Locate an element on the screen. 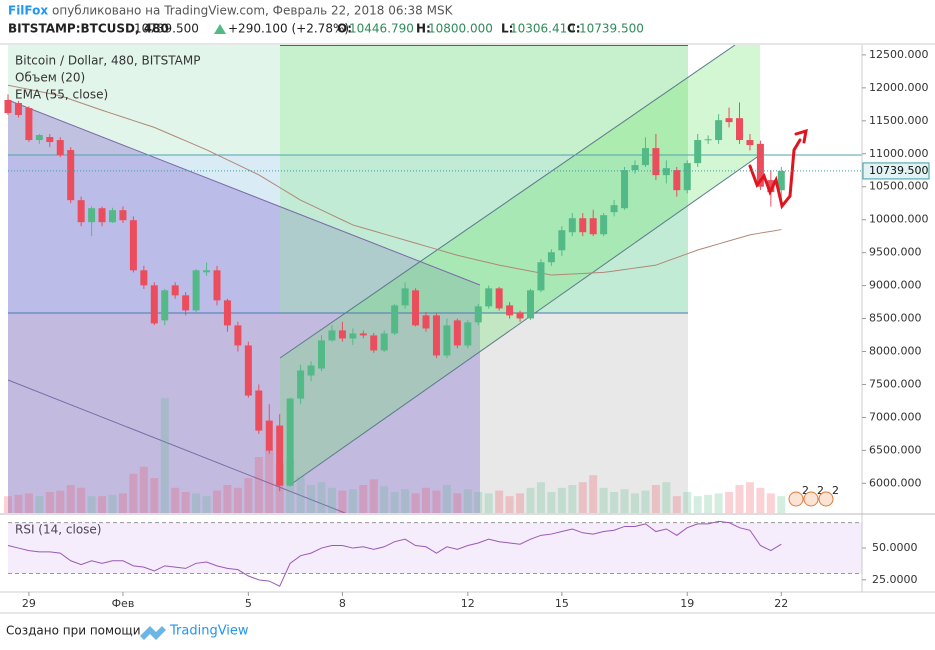 The height and width of the screenshot is (650, 935). ohlc-value: 10800.000 is located at coordinates (460, 29).